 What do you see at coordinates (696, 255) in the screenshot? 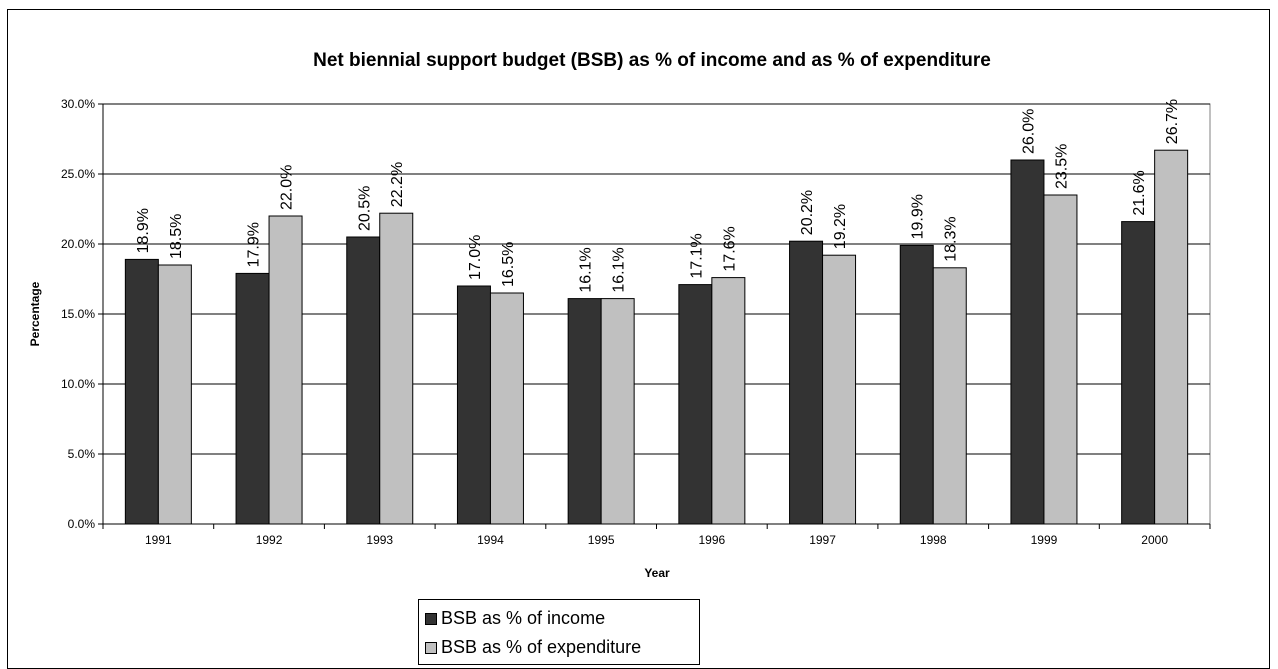
I see `data-label: 17.1%` at bounding box center [696, 255].